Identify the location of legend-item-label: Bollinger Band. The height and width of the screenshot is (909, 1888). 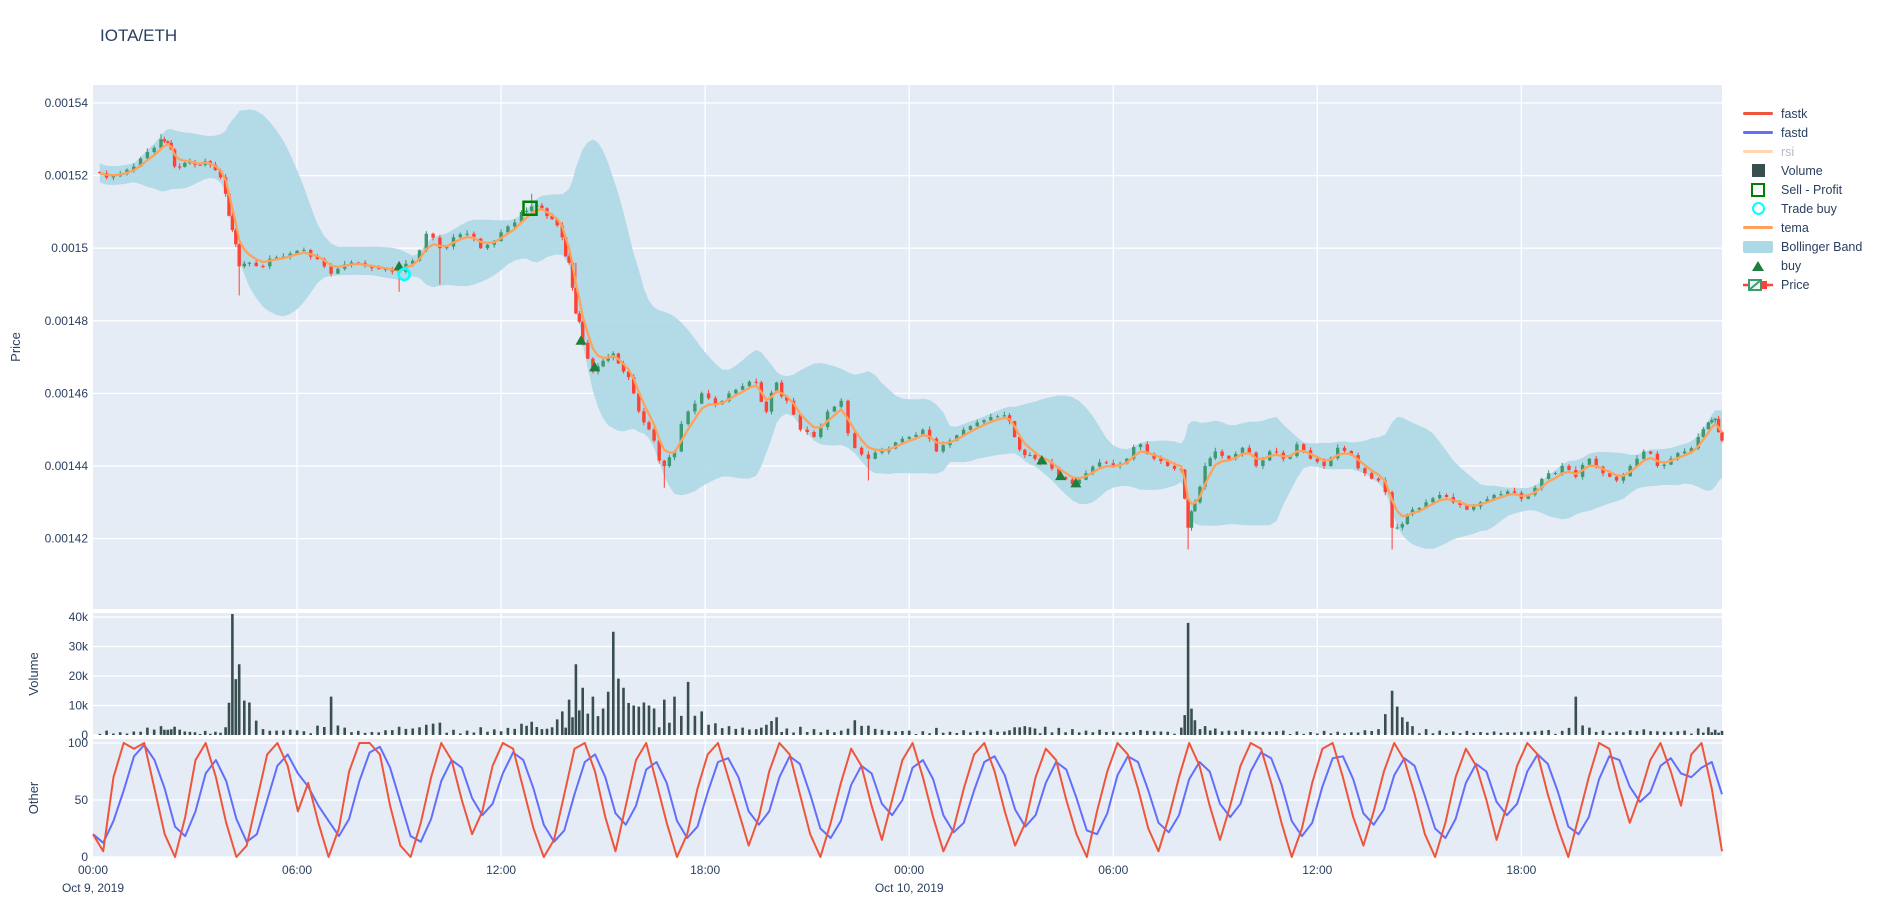
(1822, 246).